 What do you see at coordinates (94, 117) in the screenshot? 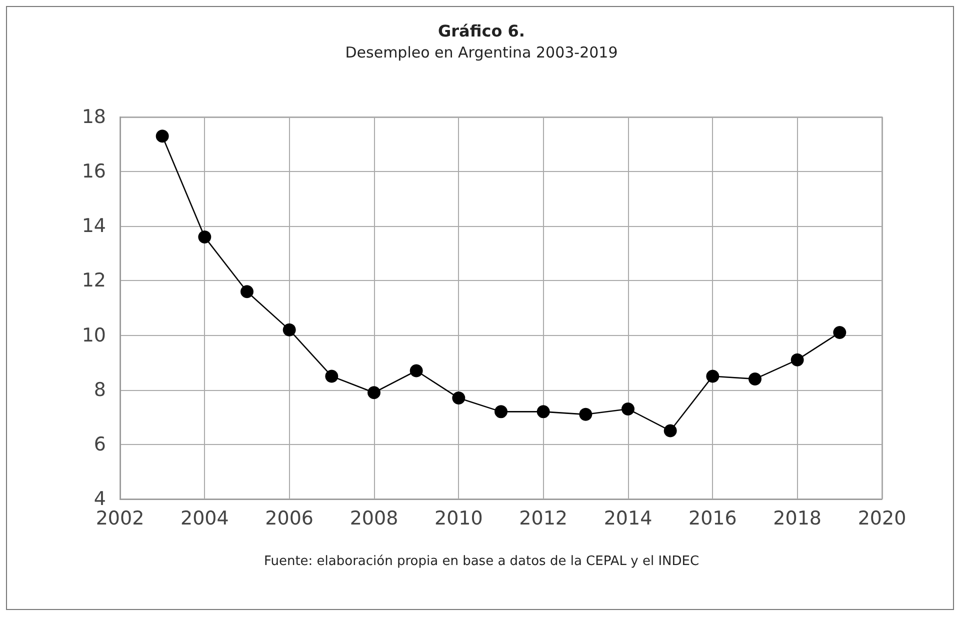
I see `y-tick-label: 18` at bounding box center [94, 117].